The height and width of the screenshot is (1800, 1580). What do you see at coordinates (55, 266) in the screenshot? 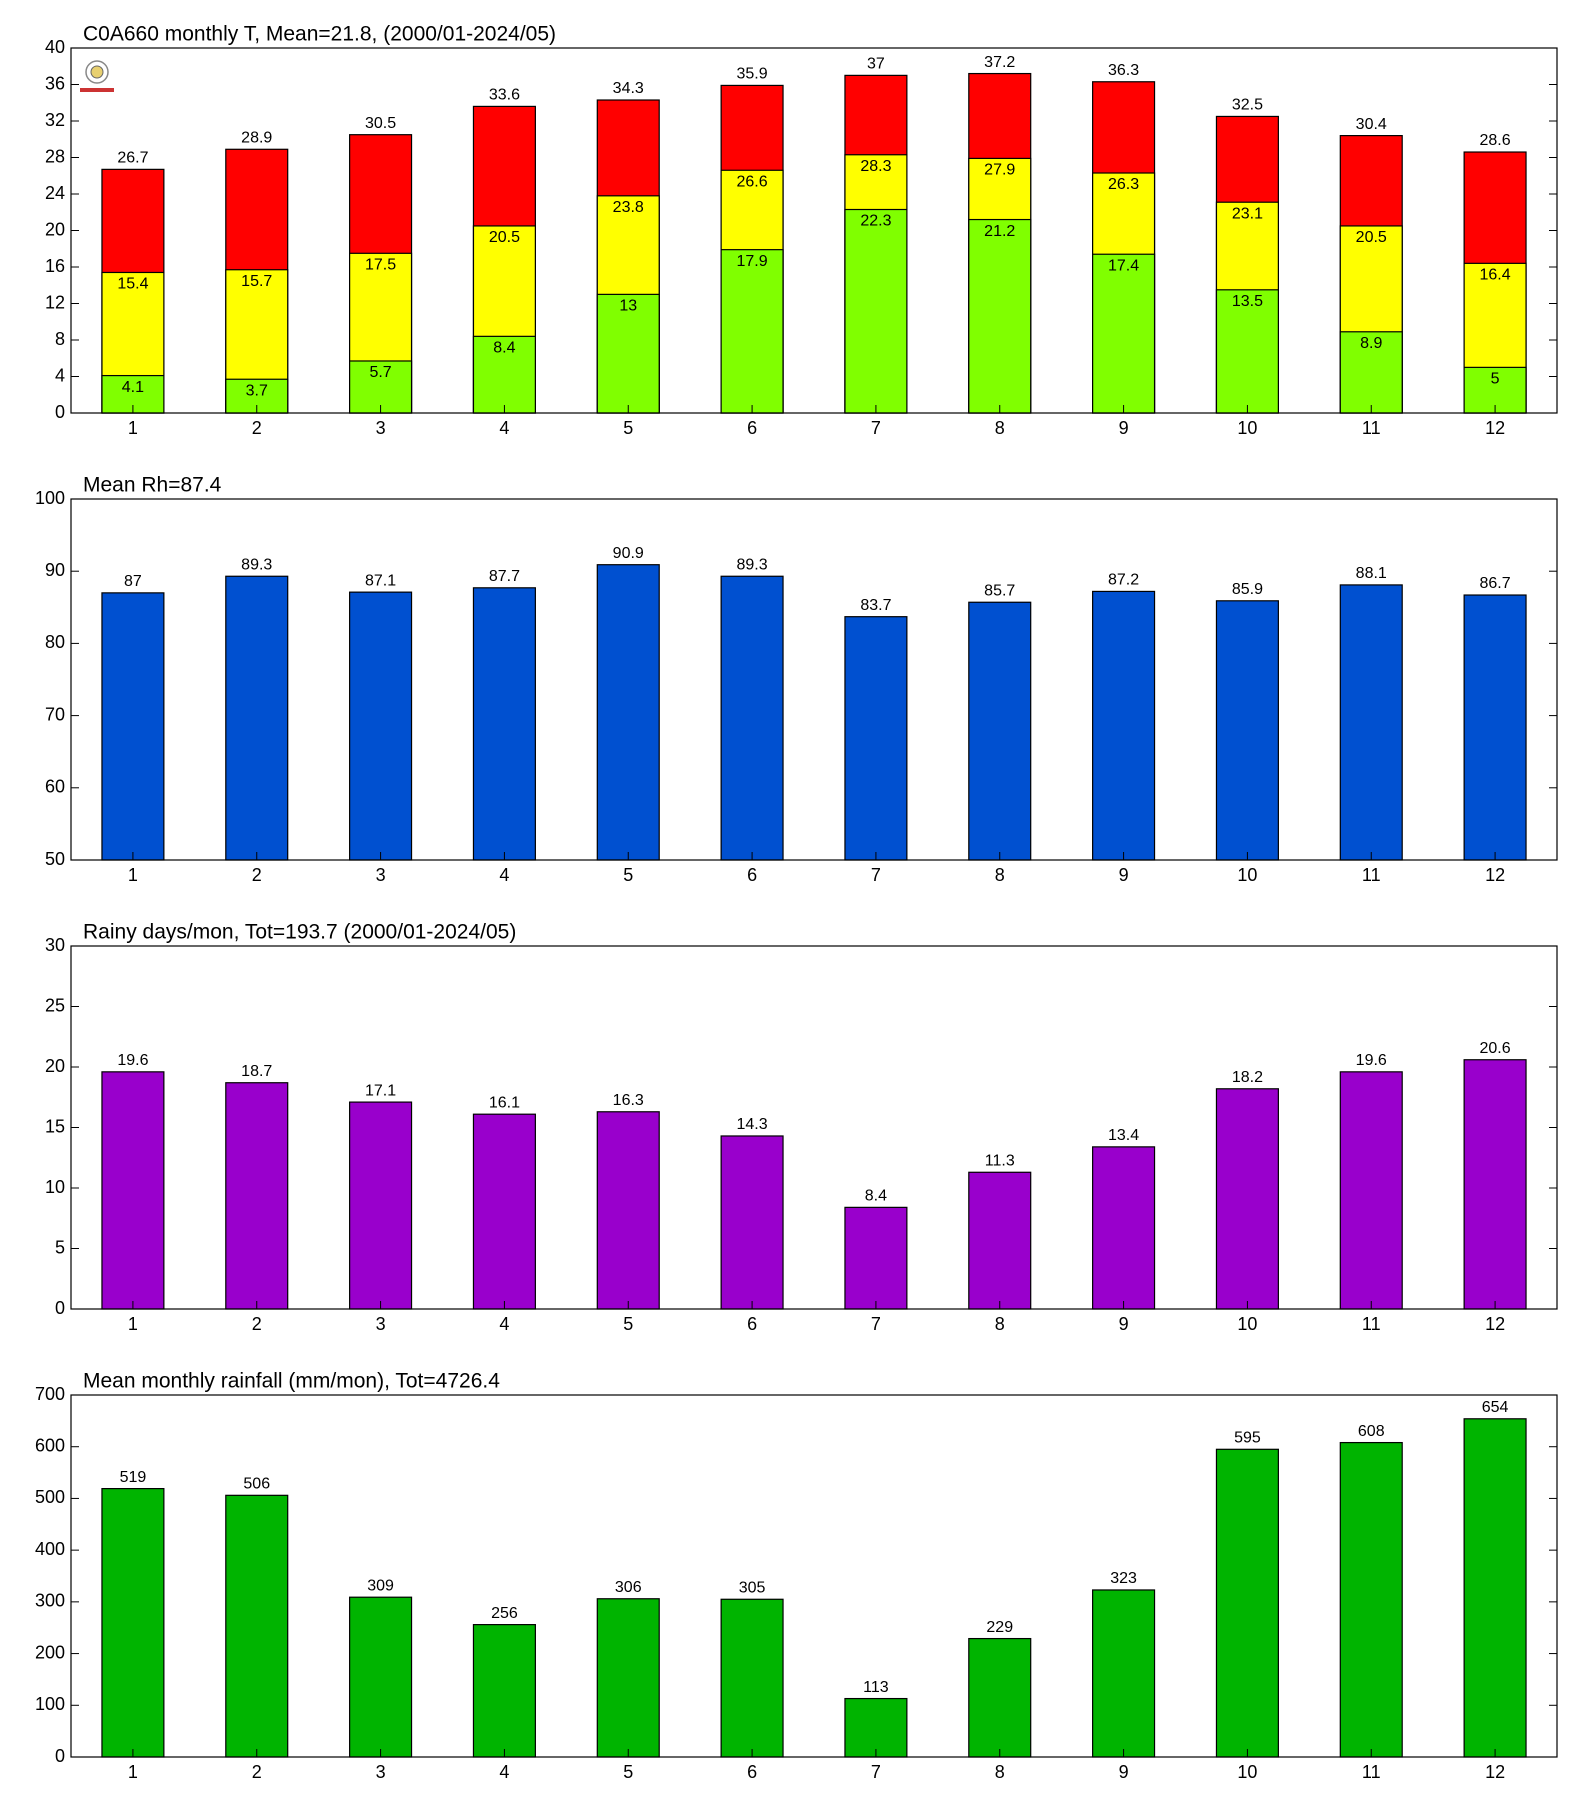
I see `y-tick-label: 16` at bounding box center [55, 266].